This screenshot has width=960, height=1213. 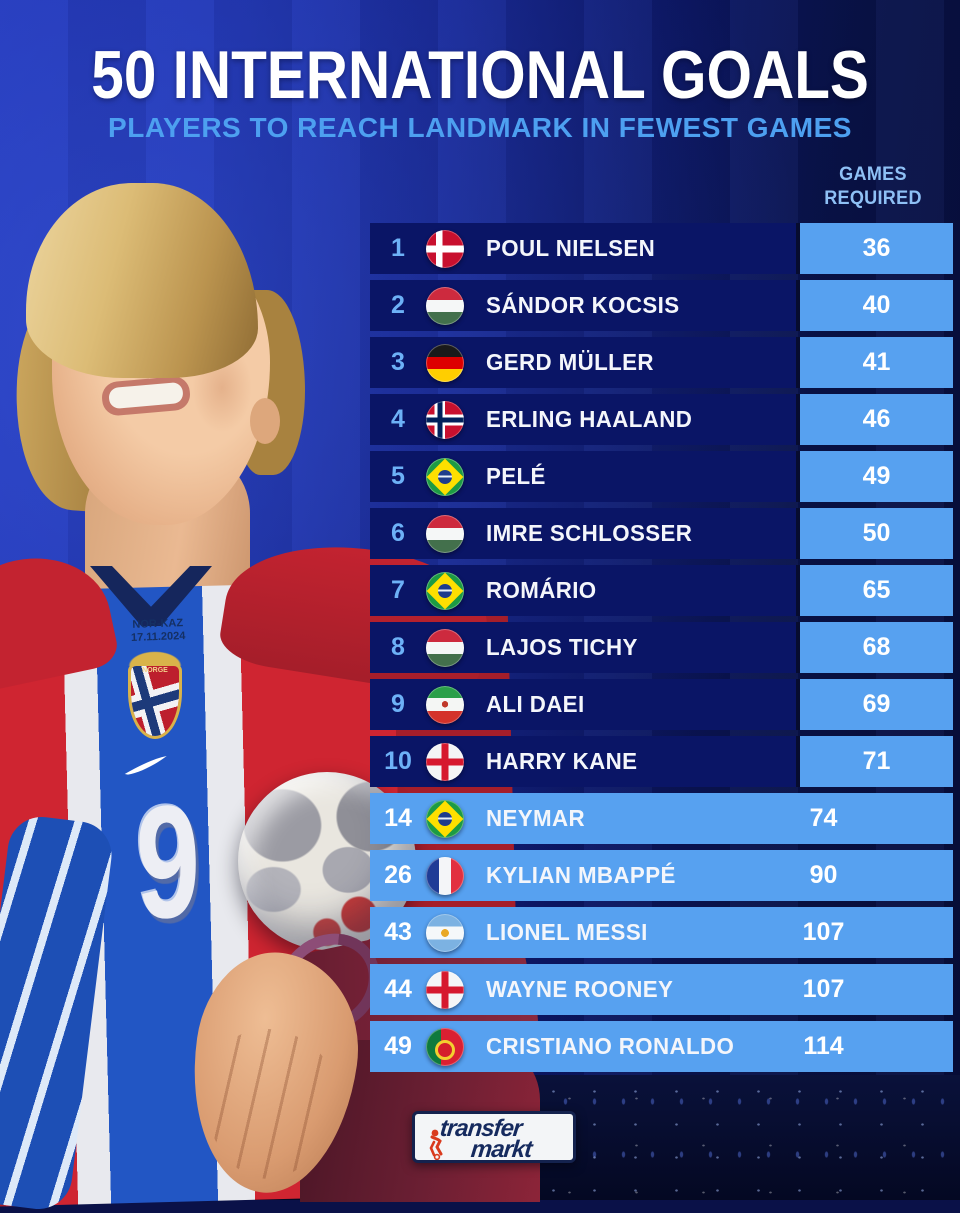 What do you see at coordinates (874, 362) in the screenshot?
I see `games-required-value: 41` at bounding box center [874, 362].